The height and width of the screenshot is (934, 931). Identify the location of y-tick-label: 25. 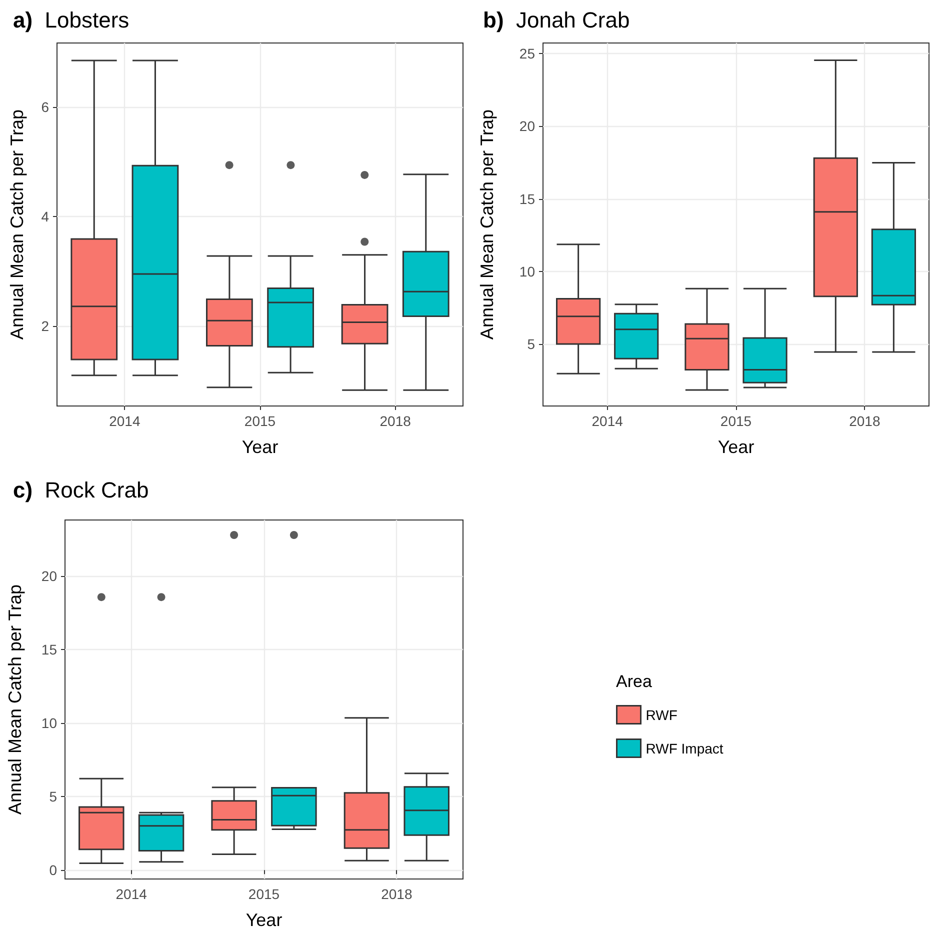
(527, 54).